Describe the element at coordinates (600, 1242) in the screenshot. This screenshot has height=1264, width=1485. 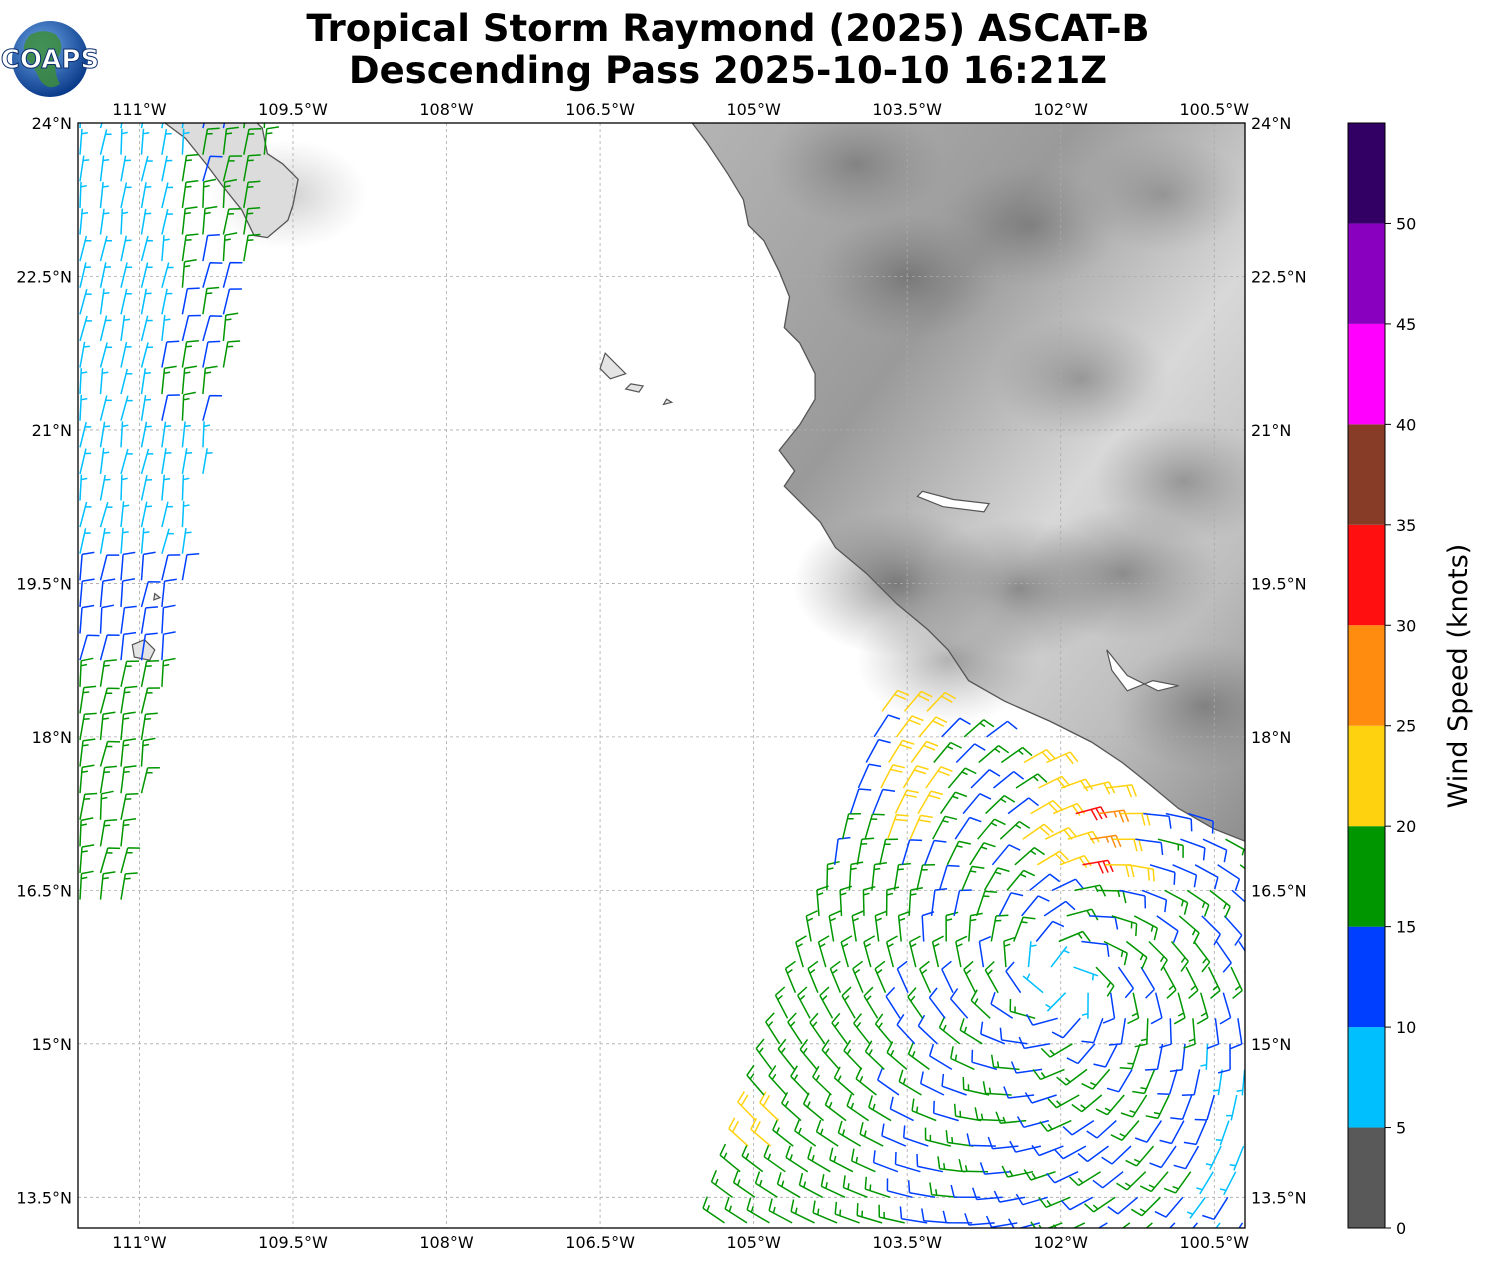
I see `lon-tick-label-bottom-3: 106.5°W` at that location.